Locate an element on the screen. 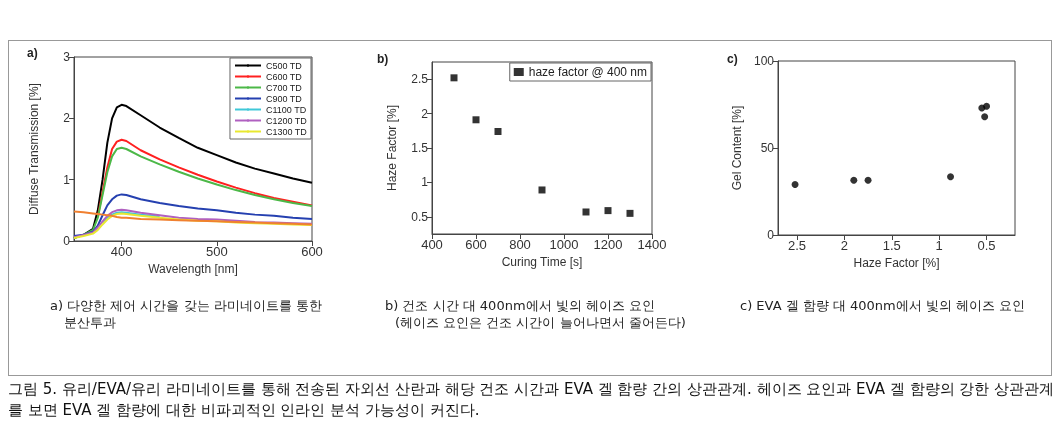 This screenshot has width=1062, height=439. y-tick-label: 100 is located at coordinates (764, 61).